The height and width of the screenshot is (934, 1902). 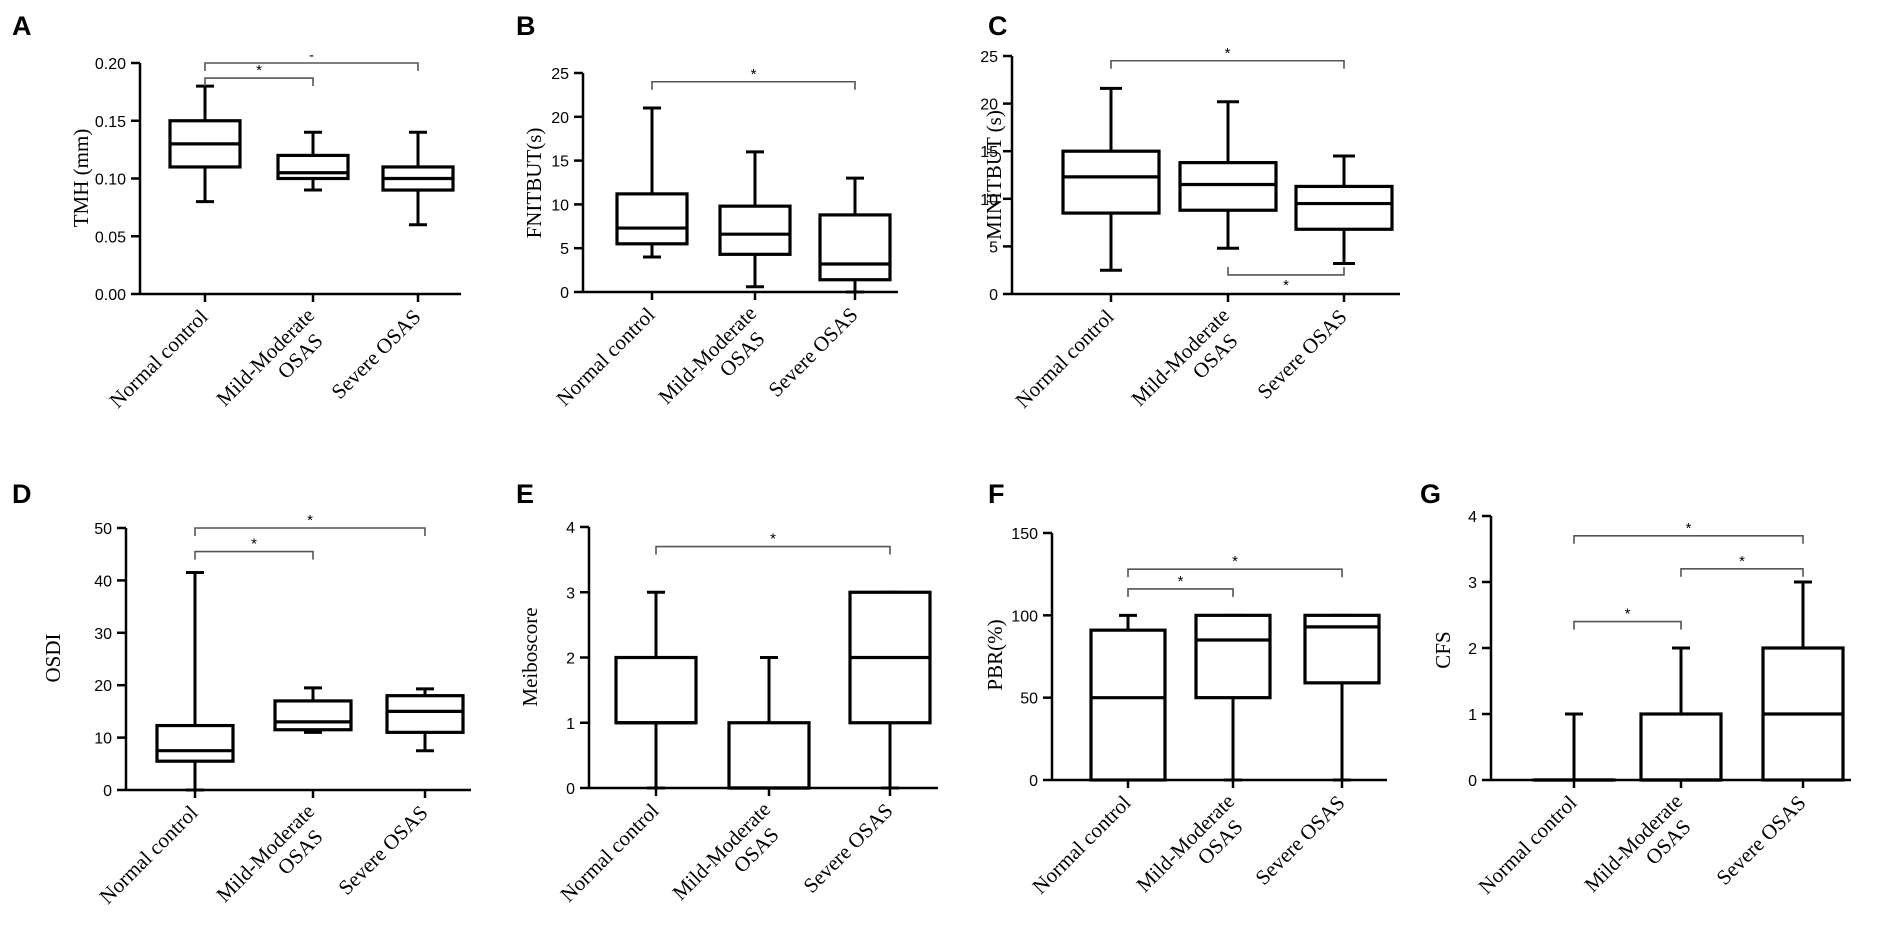 I want to click on y-axis-title: CFS, so click(x=1443, y=649).